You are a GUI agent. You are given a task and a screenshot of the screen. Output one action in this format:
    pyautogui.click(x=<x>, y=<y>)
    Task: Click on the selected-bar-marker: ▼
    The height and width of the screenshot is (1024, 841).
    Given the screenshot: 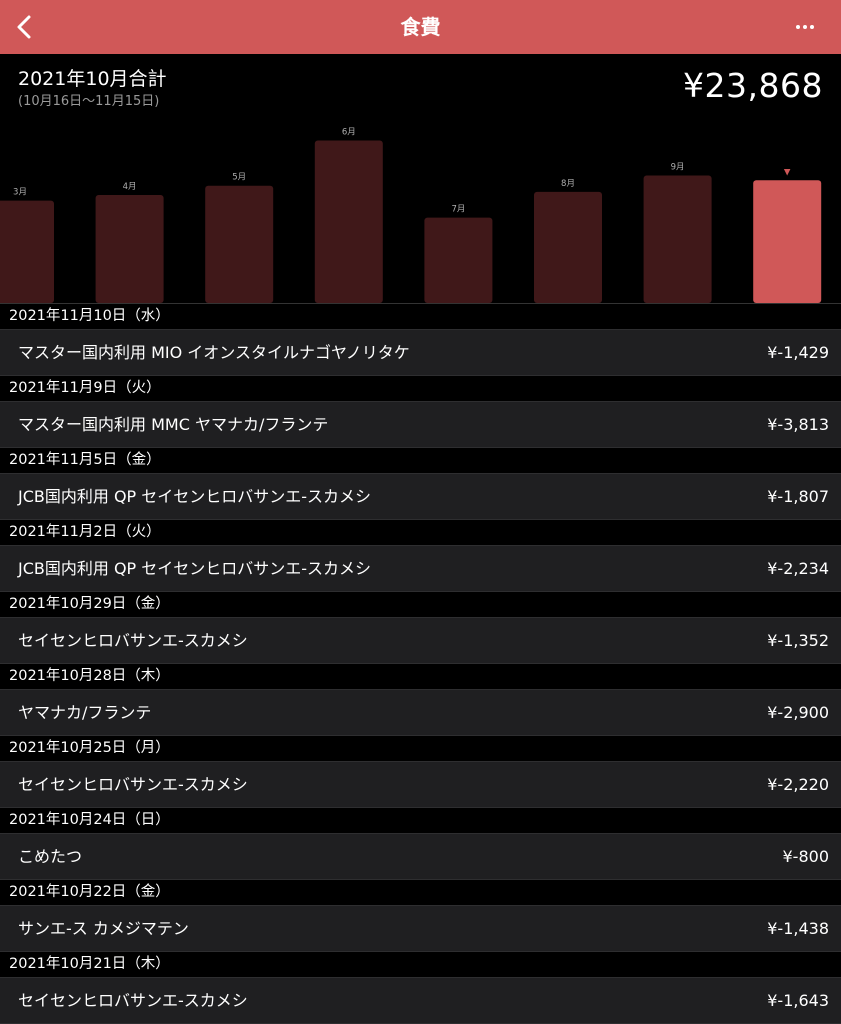 What is the action you would take?
    pyautogui.click(x=787, y=172)
    